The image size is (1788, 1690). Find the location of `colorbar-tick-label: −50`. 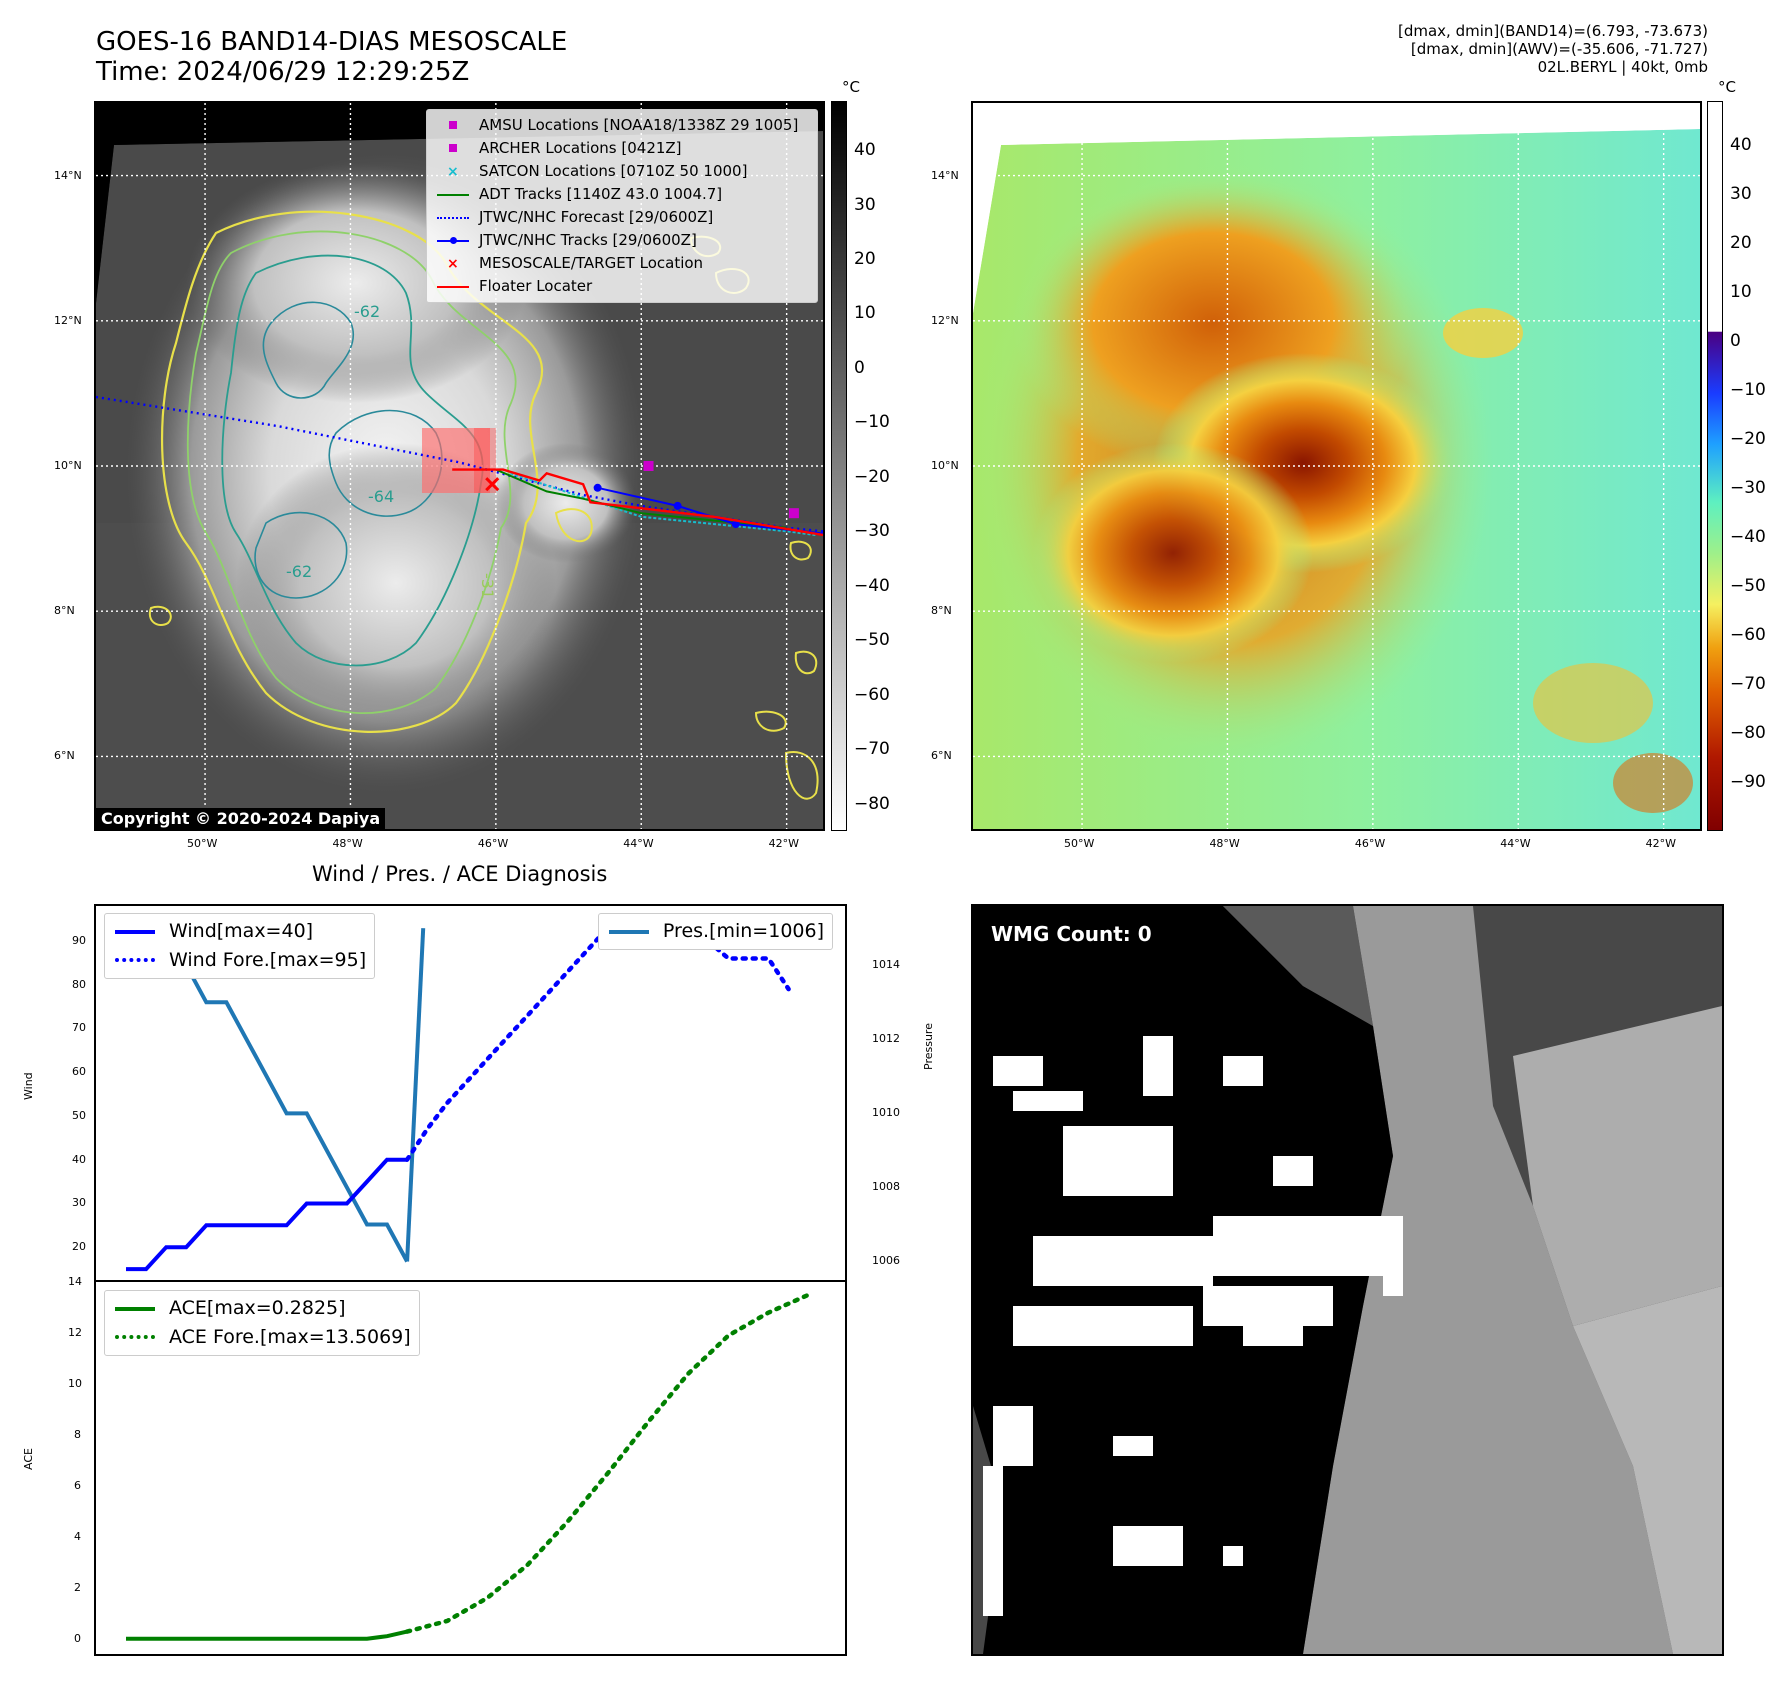

colorbar-tick-label: −50 is located at coordinates (872, 640).